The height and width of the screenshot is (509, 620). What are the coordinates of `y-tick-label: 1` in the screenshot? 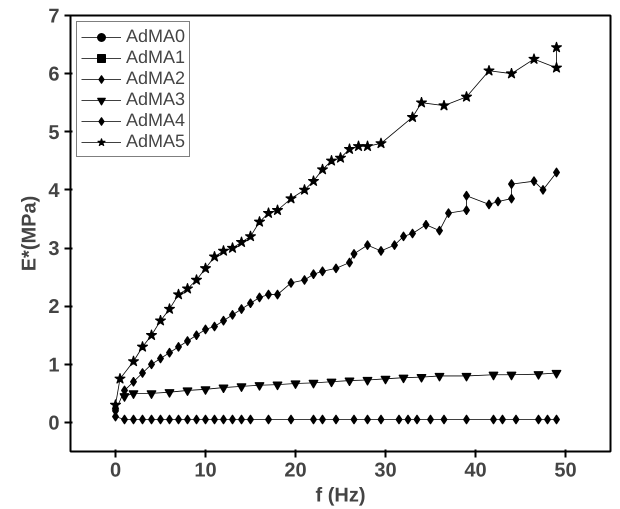 It's located at (54, 365).